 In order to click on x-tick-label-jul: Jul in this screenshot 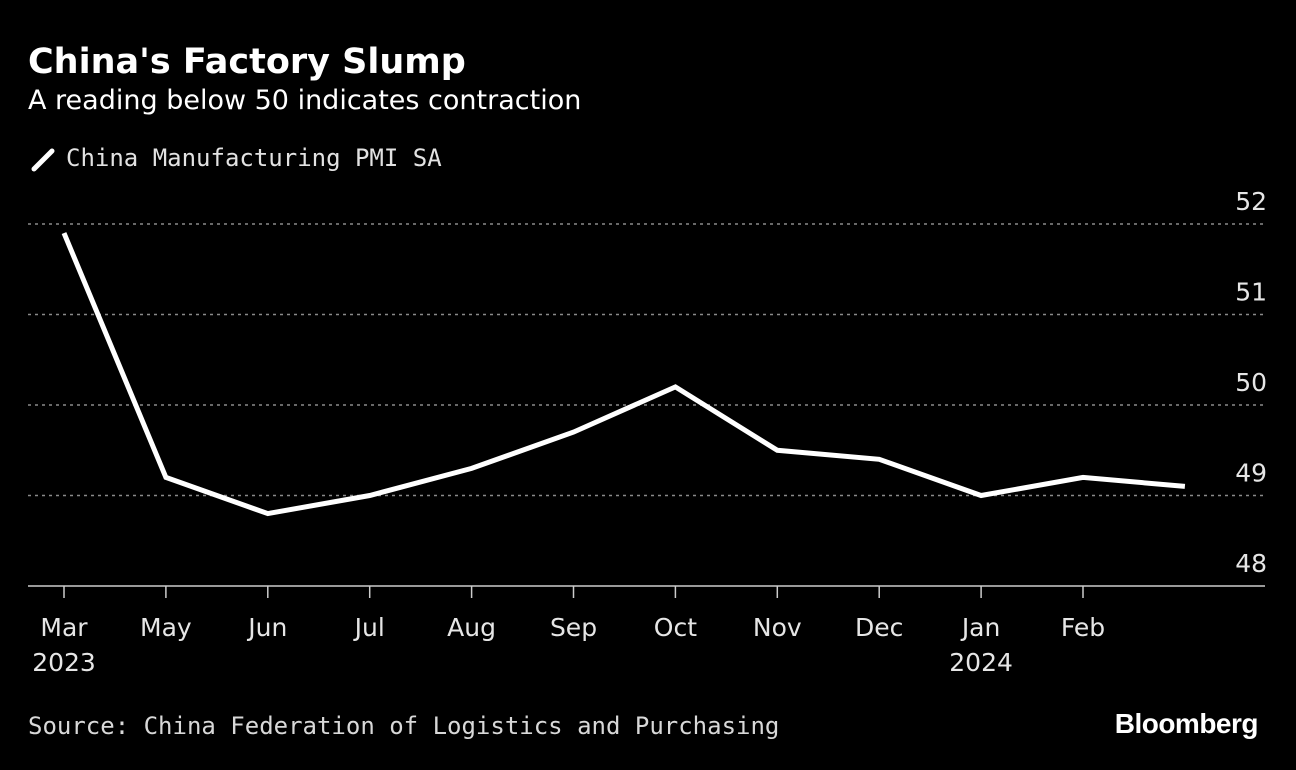, I will do `click(369, 627)`.